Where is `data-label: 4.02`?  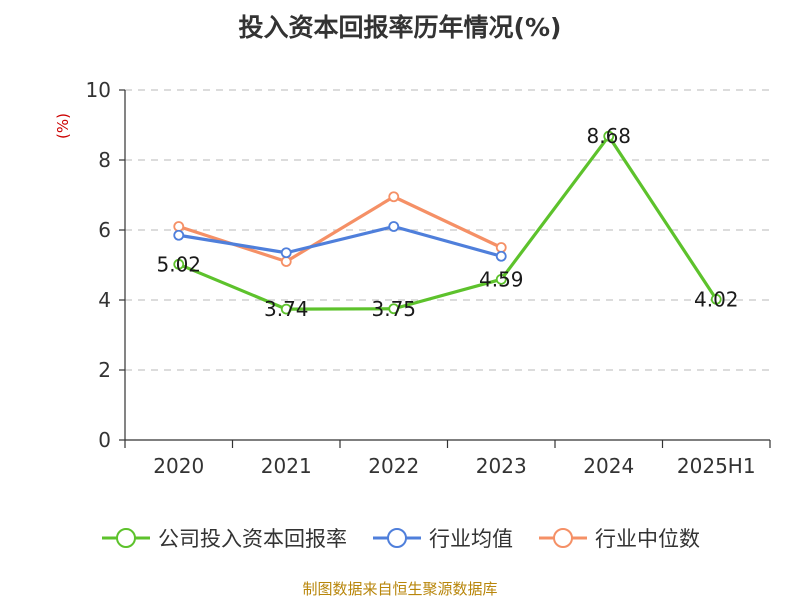
data-label: 4.02 is located at coordinates (716, 299).